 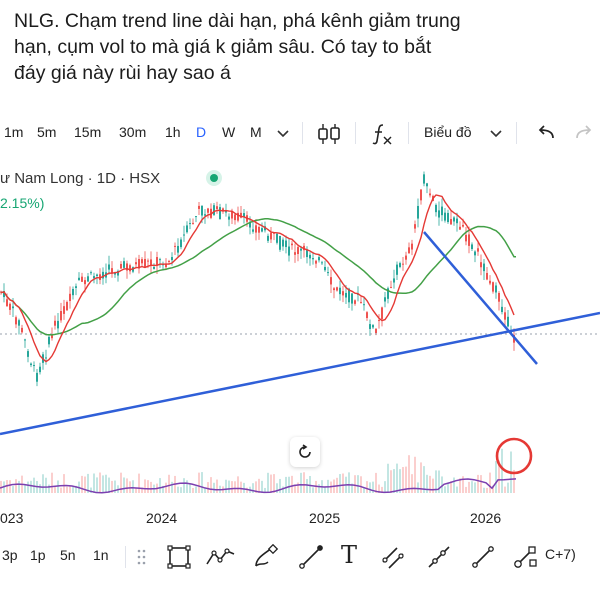 What do you see at coordinates (382, 134) in the screenshot?
I see `indicator-fx-icon` at bounding box center [382, 134].